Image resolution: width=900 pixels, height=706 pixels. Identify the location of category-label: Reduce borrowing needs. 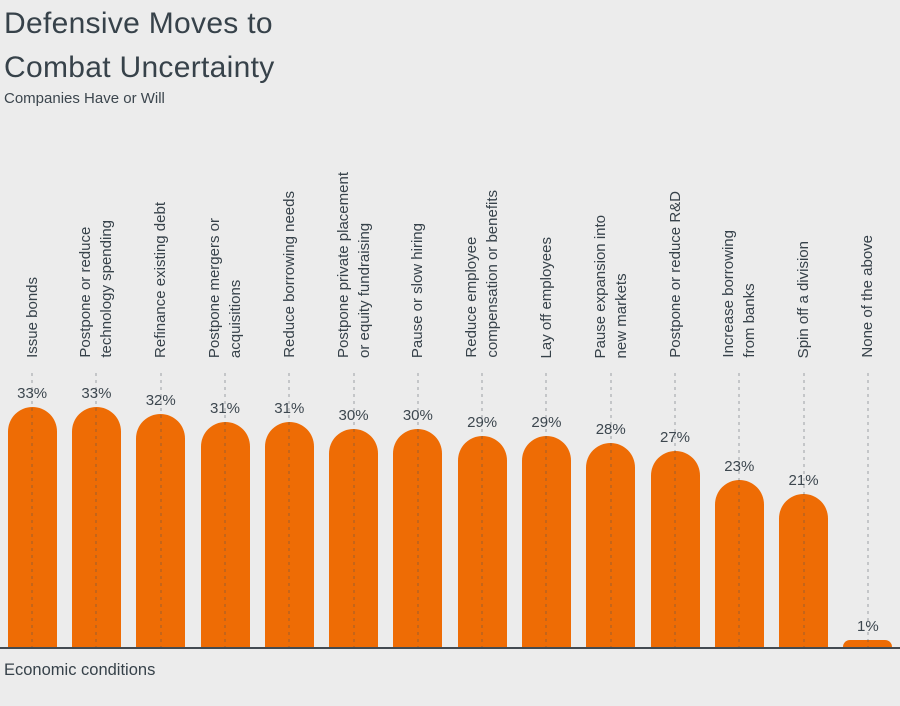
(289, 274).